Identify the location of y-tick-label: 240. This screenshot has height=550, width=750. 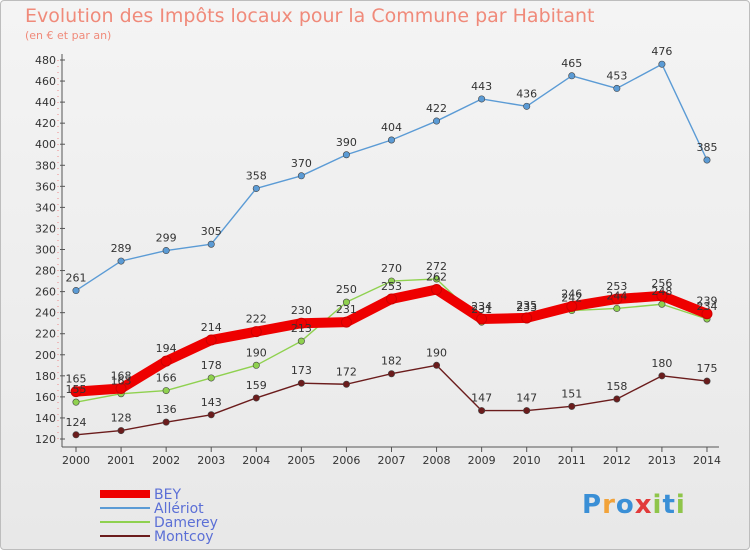
(45, 313).